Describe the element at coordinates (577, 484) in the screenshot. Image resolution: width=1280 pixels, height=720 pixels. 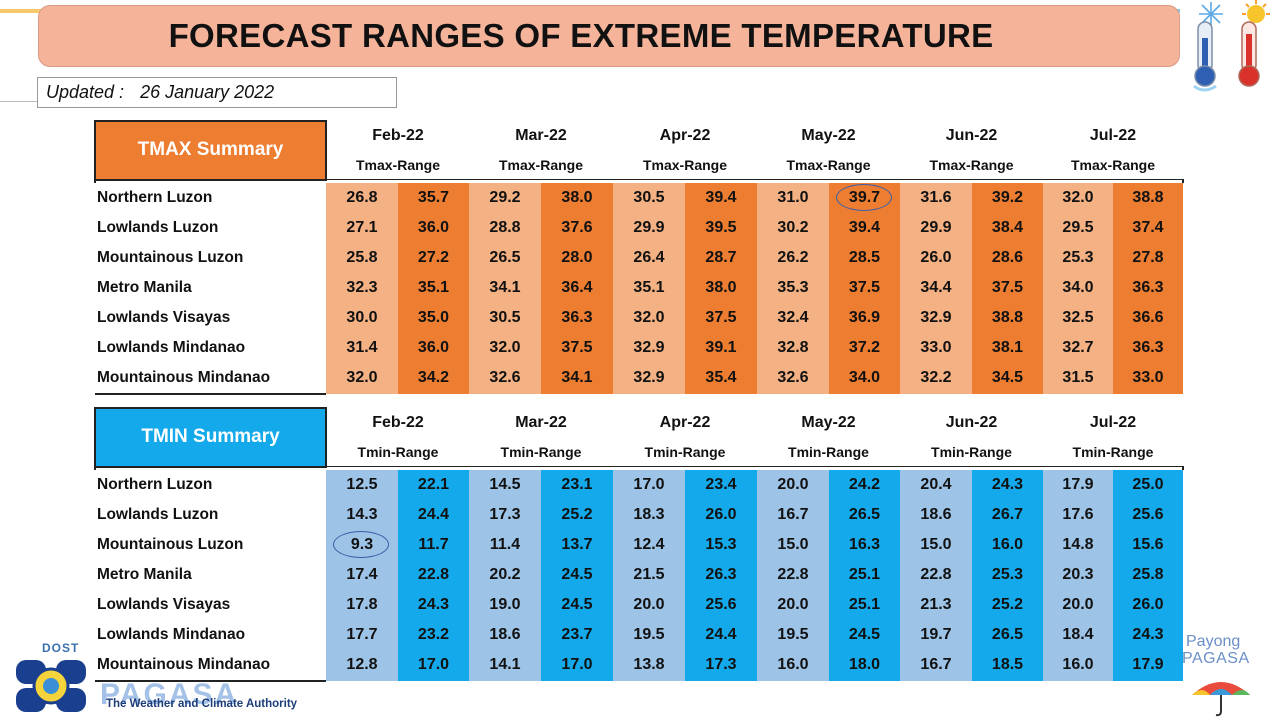
I see `range-max-value: 23.1` at that location.